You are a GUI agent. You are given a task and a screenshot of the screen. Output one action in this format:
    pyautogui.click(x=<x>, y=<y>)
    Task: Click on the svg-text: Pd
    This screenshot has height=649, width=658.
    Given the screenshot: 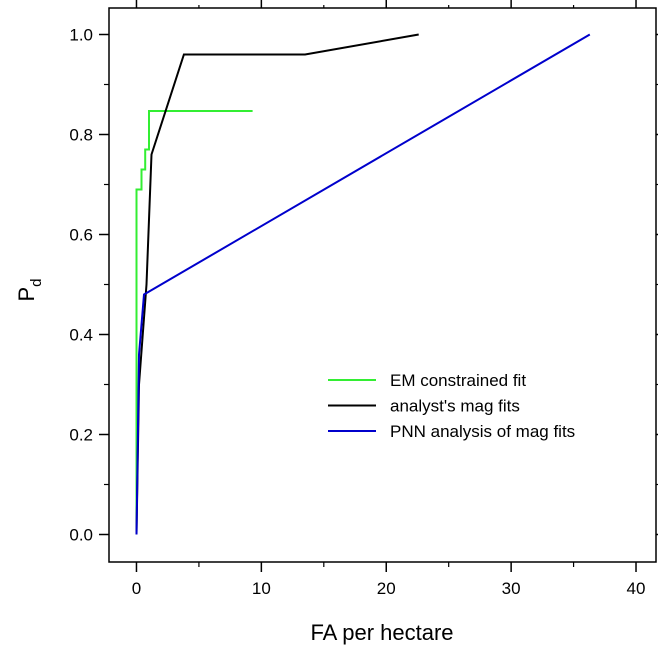 What is the action you would take?
    pyautogui.click(x=29, y=289)
    